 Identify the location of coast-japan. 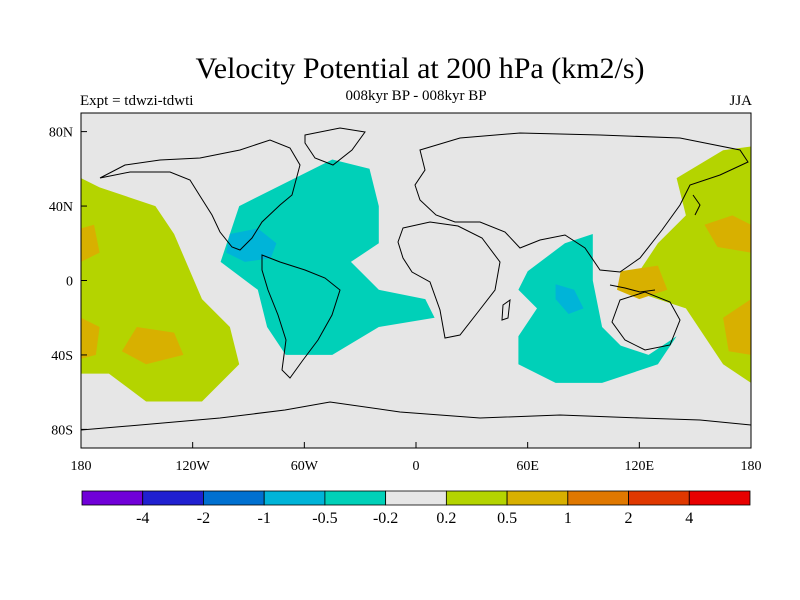
(696, 205).